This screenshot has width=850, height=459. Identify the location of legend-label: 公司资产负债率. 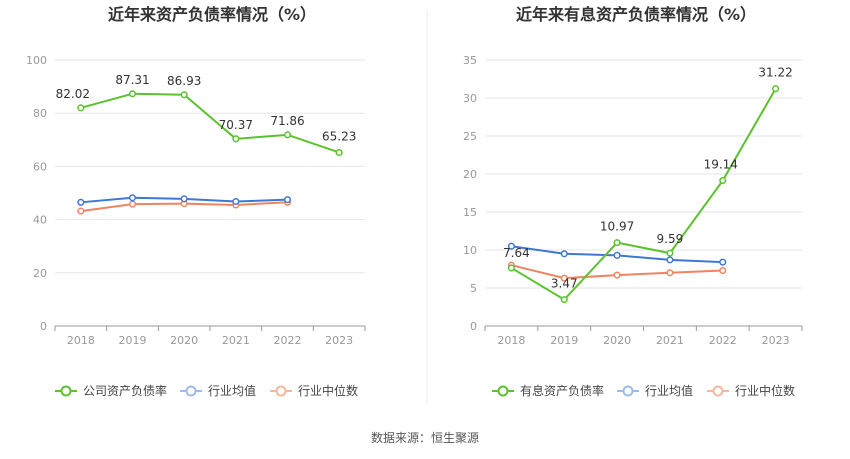
(125, 390).